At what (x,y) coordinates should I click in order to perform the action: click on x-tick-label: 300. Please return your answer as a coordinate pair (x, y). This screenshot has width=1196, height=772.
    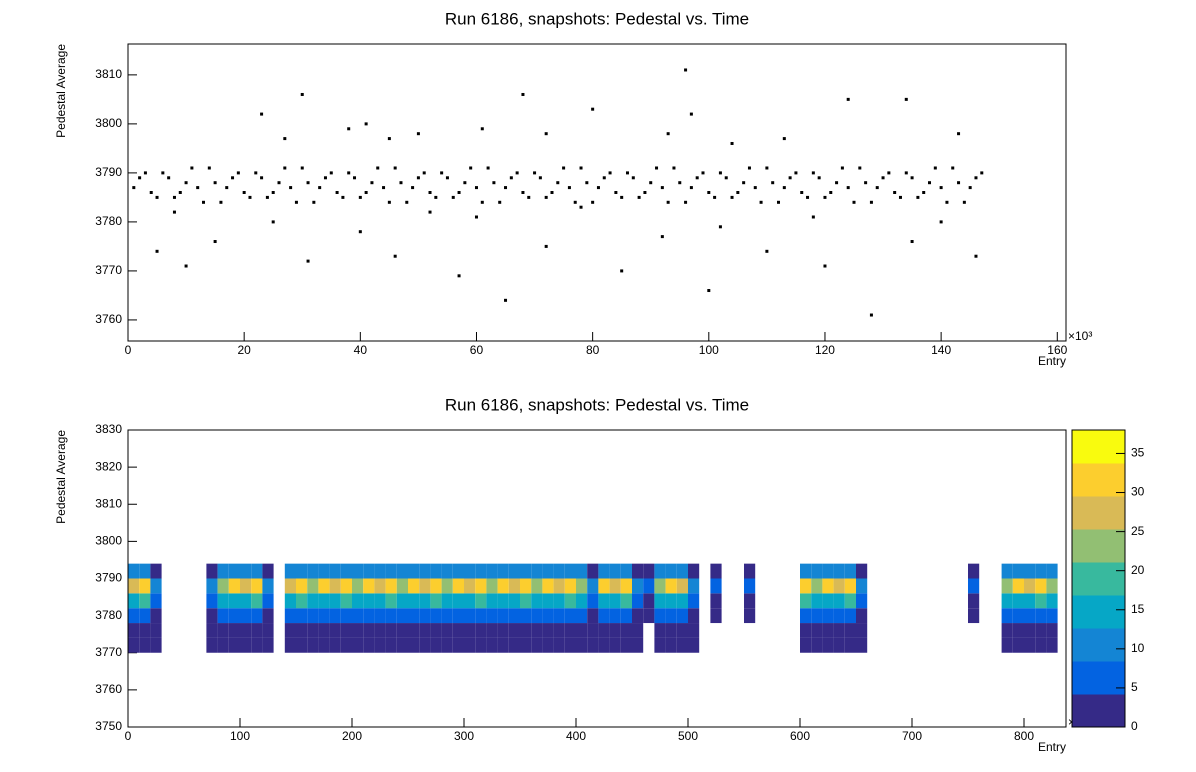
    Looking at the image, I should click on (464, 736).